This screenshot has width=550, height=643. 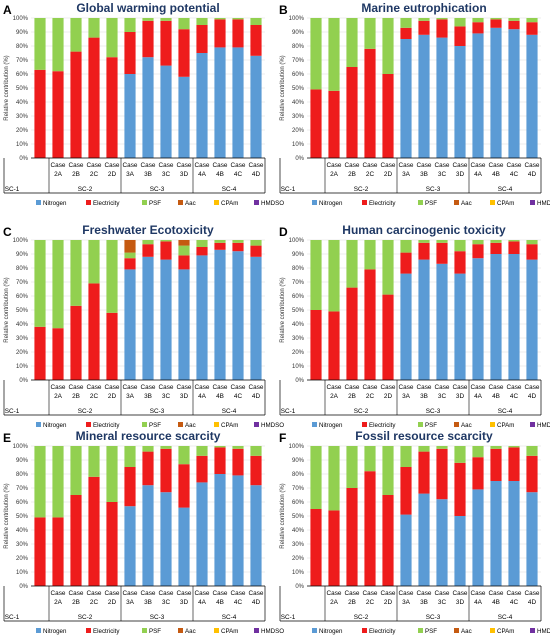 I want to click on x-tick-label-bottom: 4A, so click(x=202, y=602).